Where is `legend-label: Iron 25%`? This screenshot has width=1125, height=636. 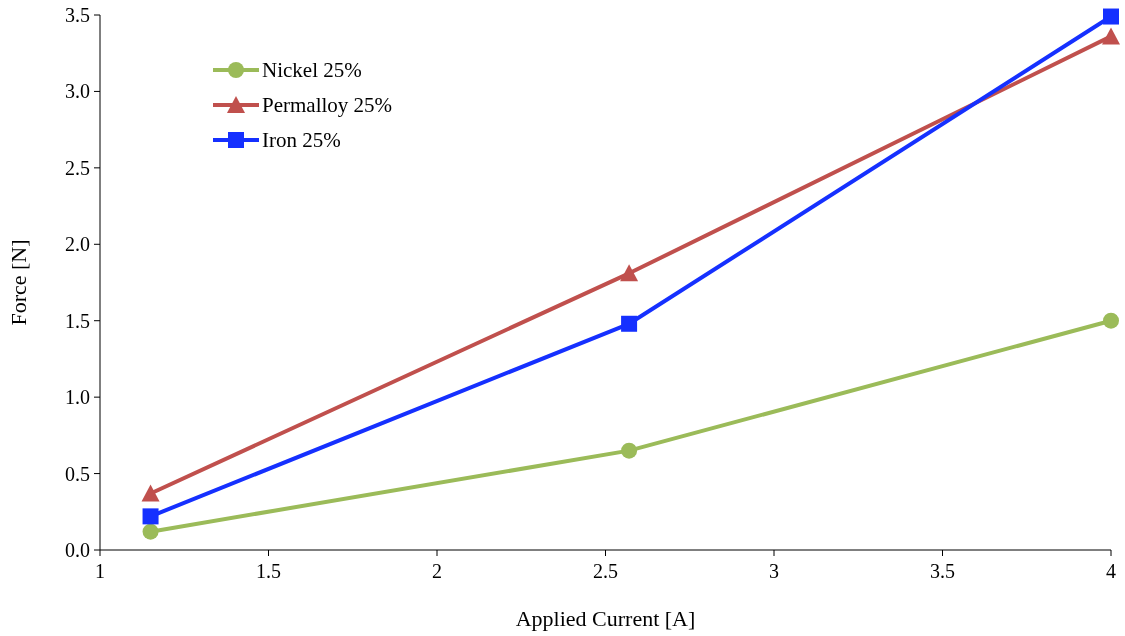 legend-label: Iron 25% is located at coordinates (301, 140).